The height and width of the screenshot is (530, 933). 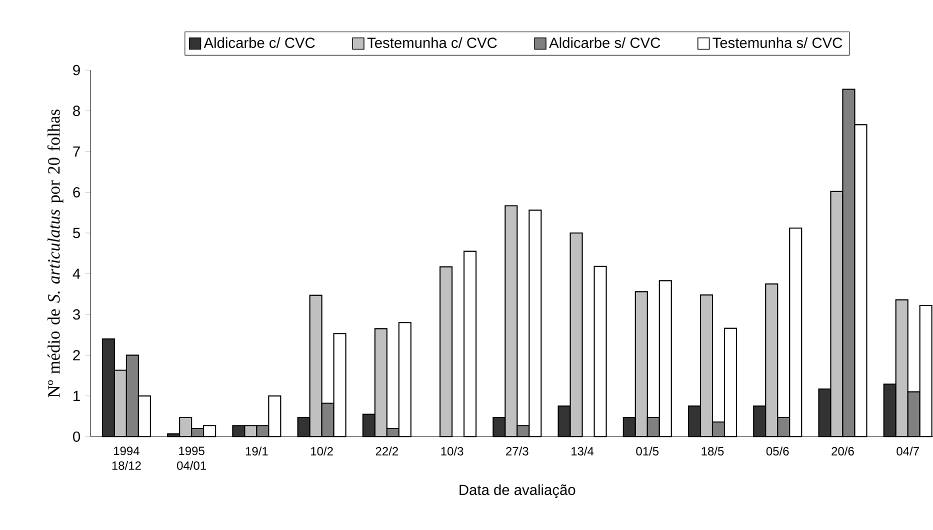 I want to click on x-tick-label: 04/7, so click(x=907, y=451).